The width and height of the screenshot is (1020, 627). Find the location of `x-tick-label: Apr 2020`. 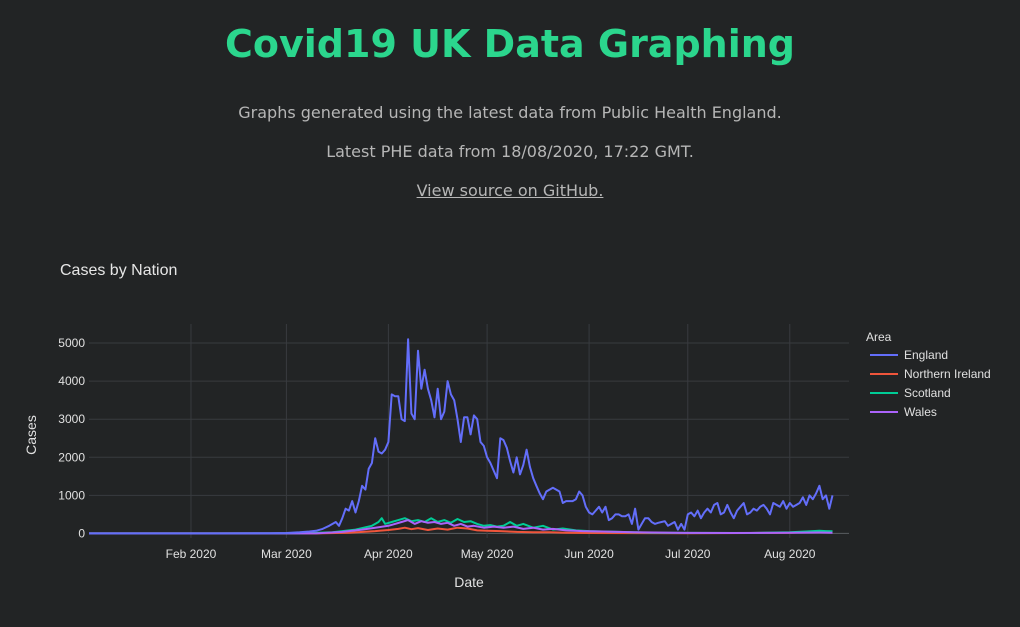

x-tick-label: Apr 2020 is located at coordinates (388, 554).